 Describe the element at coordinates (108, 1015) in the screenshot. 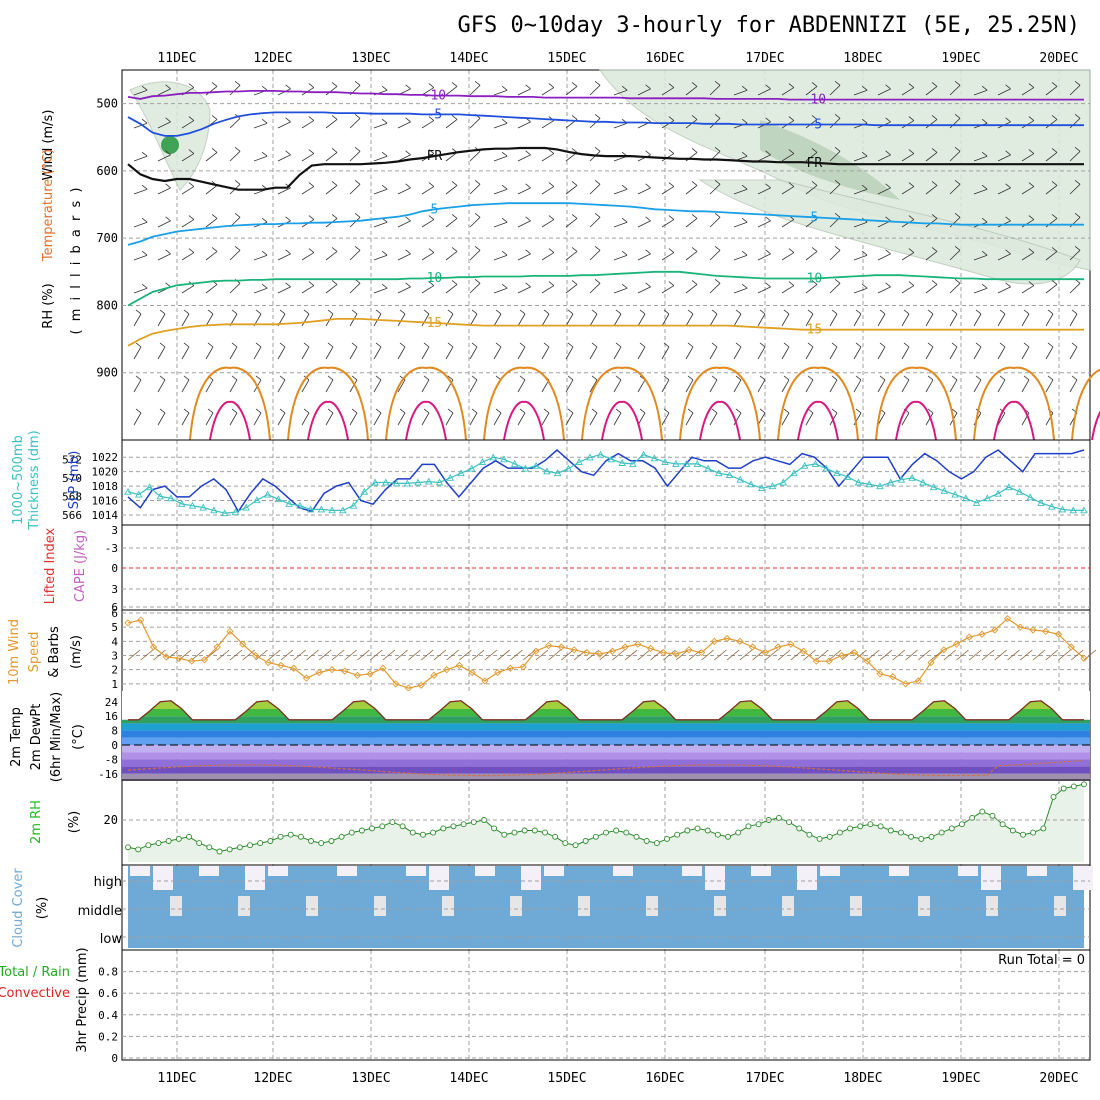

I see `precip-tick: 0.4` at that location.